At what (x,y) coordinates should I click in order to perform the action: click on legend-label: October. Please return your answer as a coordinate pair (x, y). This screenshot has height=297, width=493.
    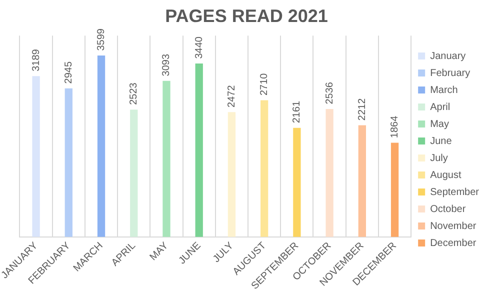
    Looking at the image, I should click on (448, 209).